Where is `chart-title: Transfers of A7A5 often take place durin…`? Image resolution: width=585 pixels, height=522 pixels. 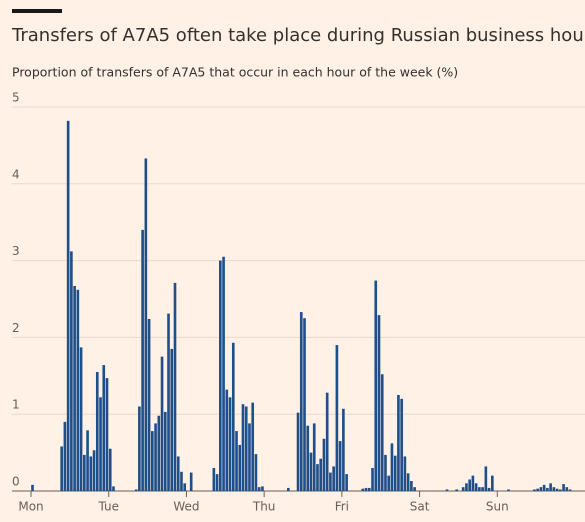
chart-title: Transfers of A7A5 often take place durin… is located at coordinates (298, 35).